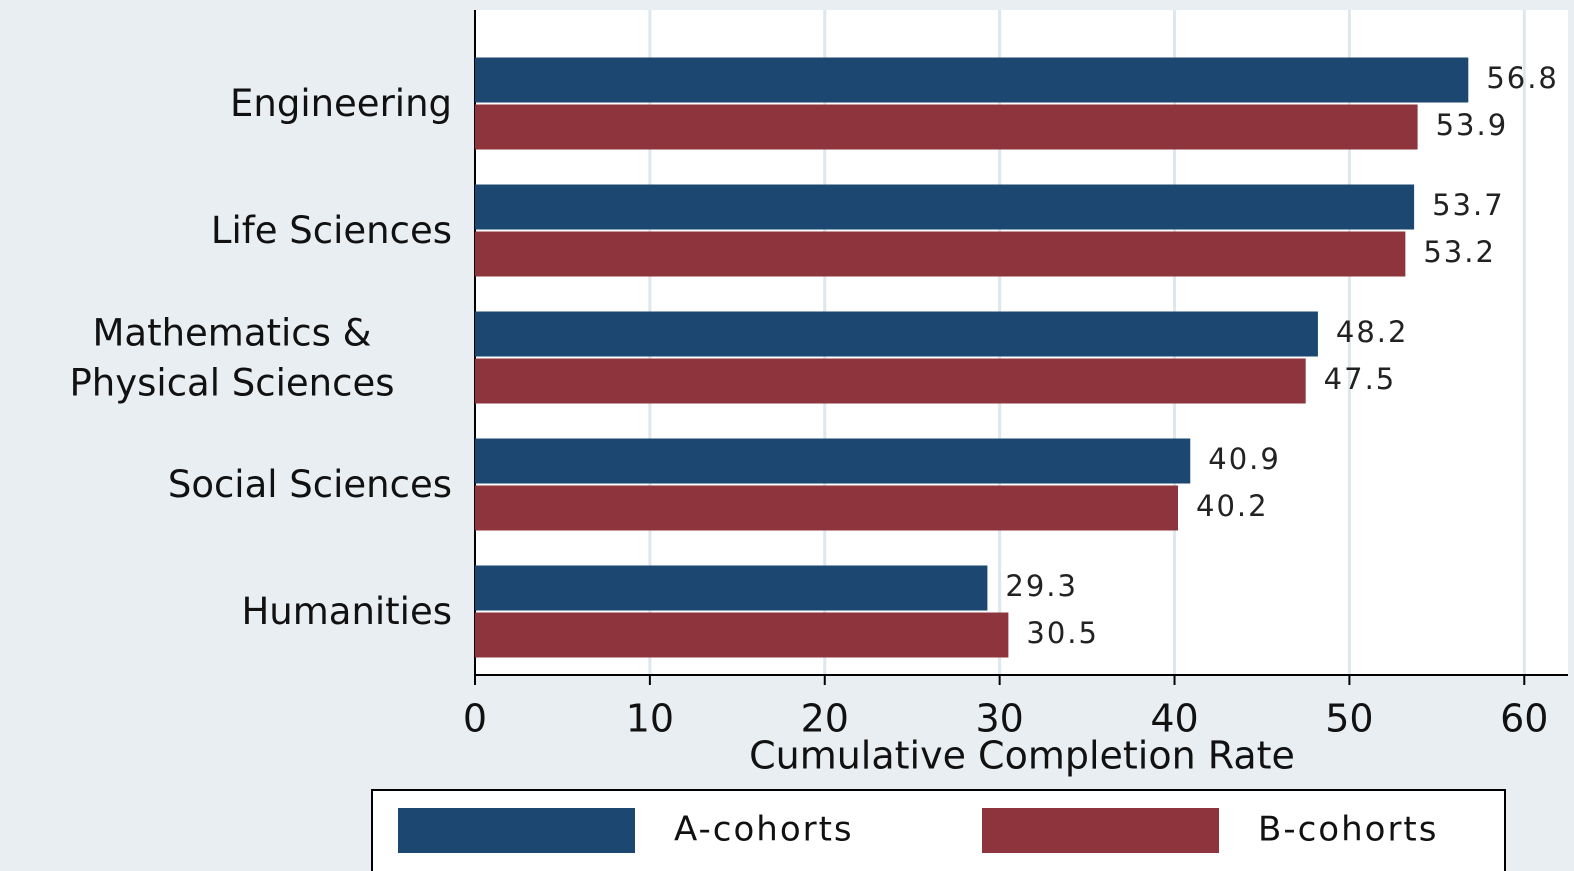 This screenshot has width=1574, height=871. What do you see at coordinates (1244, 459) in the screenshot?
I see `value-label: 40.9` at bounding box center [1244, 459].